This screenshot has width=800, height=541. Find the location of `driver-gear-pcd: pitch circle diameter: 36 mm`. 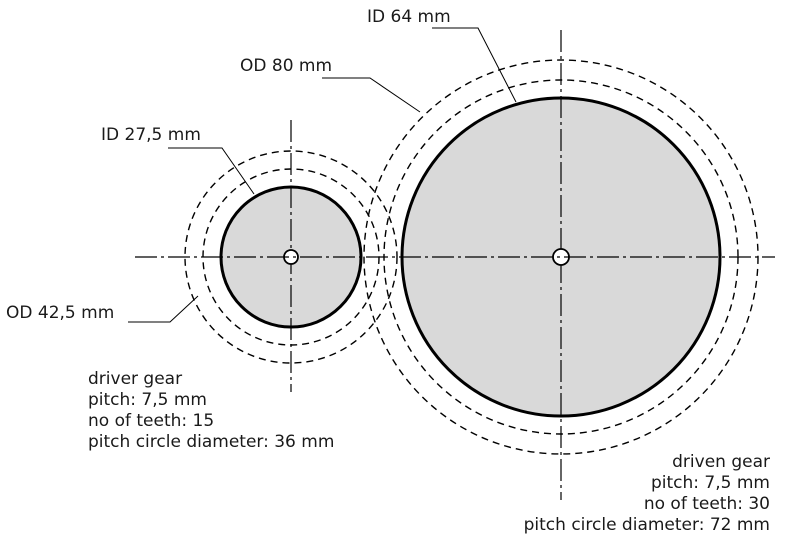

driver-gear-pcd: pitch circle diameter: 36 mm is located at coordinates (211, 442).